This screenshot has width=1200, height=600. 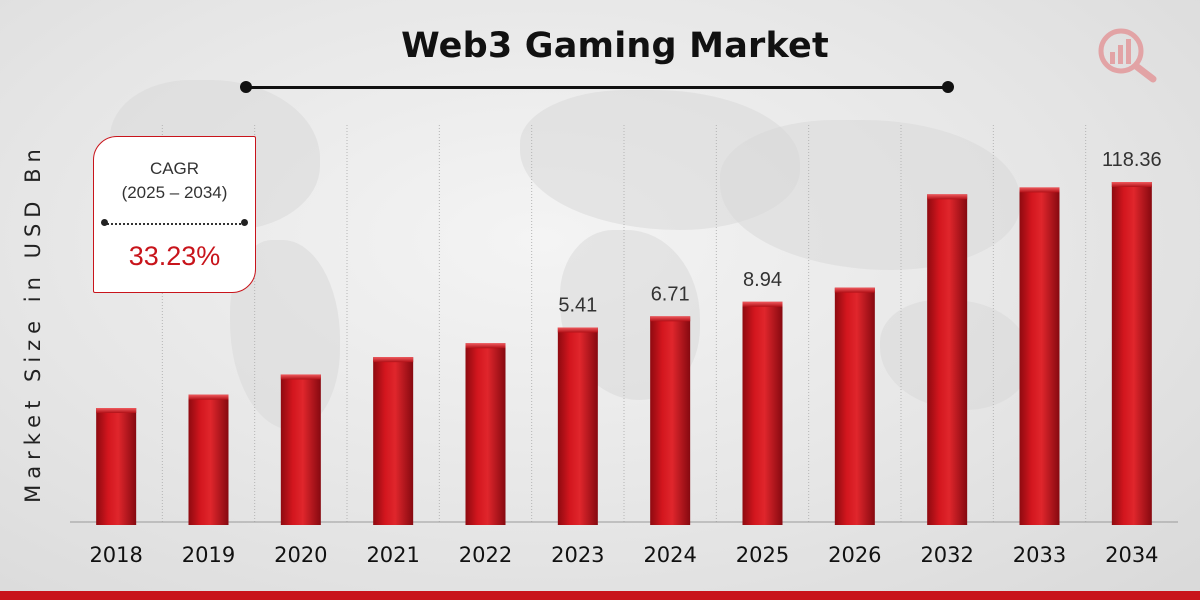 What do you see at coordinates (174, 224) in the screenshot?
I see `cagr-divider` at bounding box center [174, 224].